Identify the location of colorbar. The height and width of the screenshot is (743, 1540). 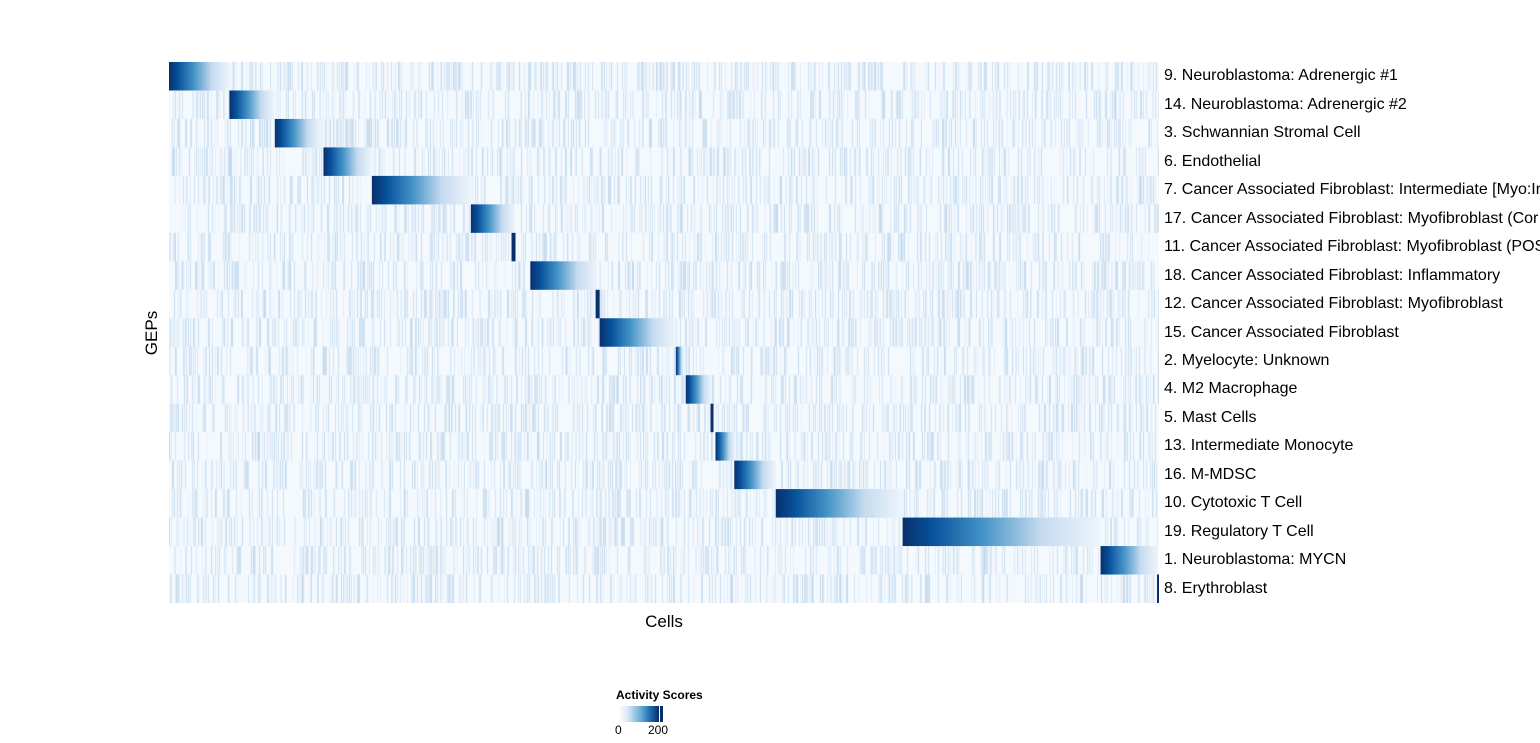
(640, 714).